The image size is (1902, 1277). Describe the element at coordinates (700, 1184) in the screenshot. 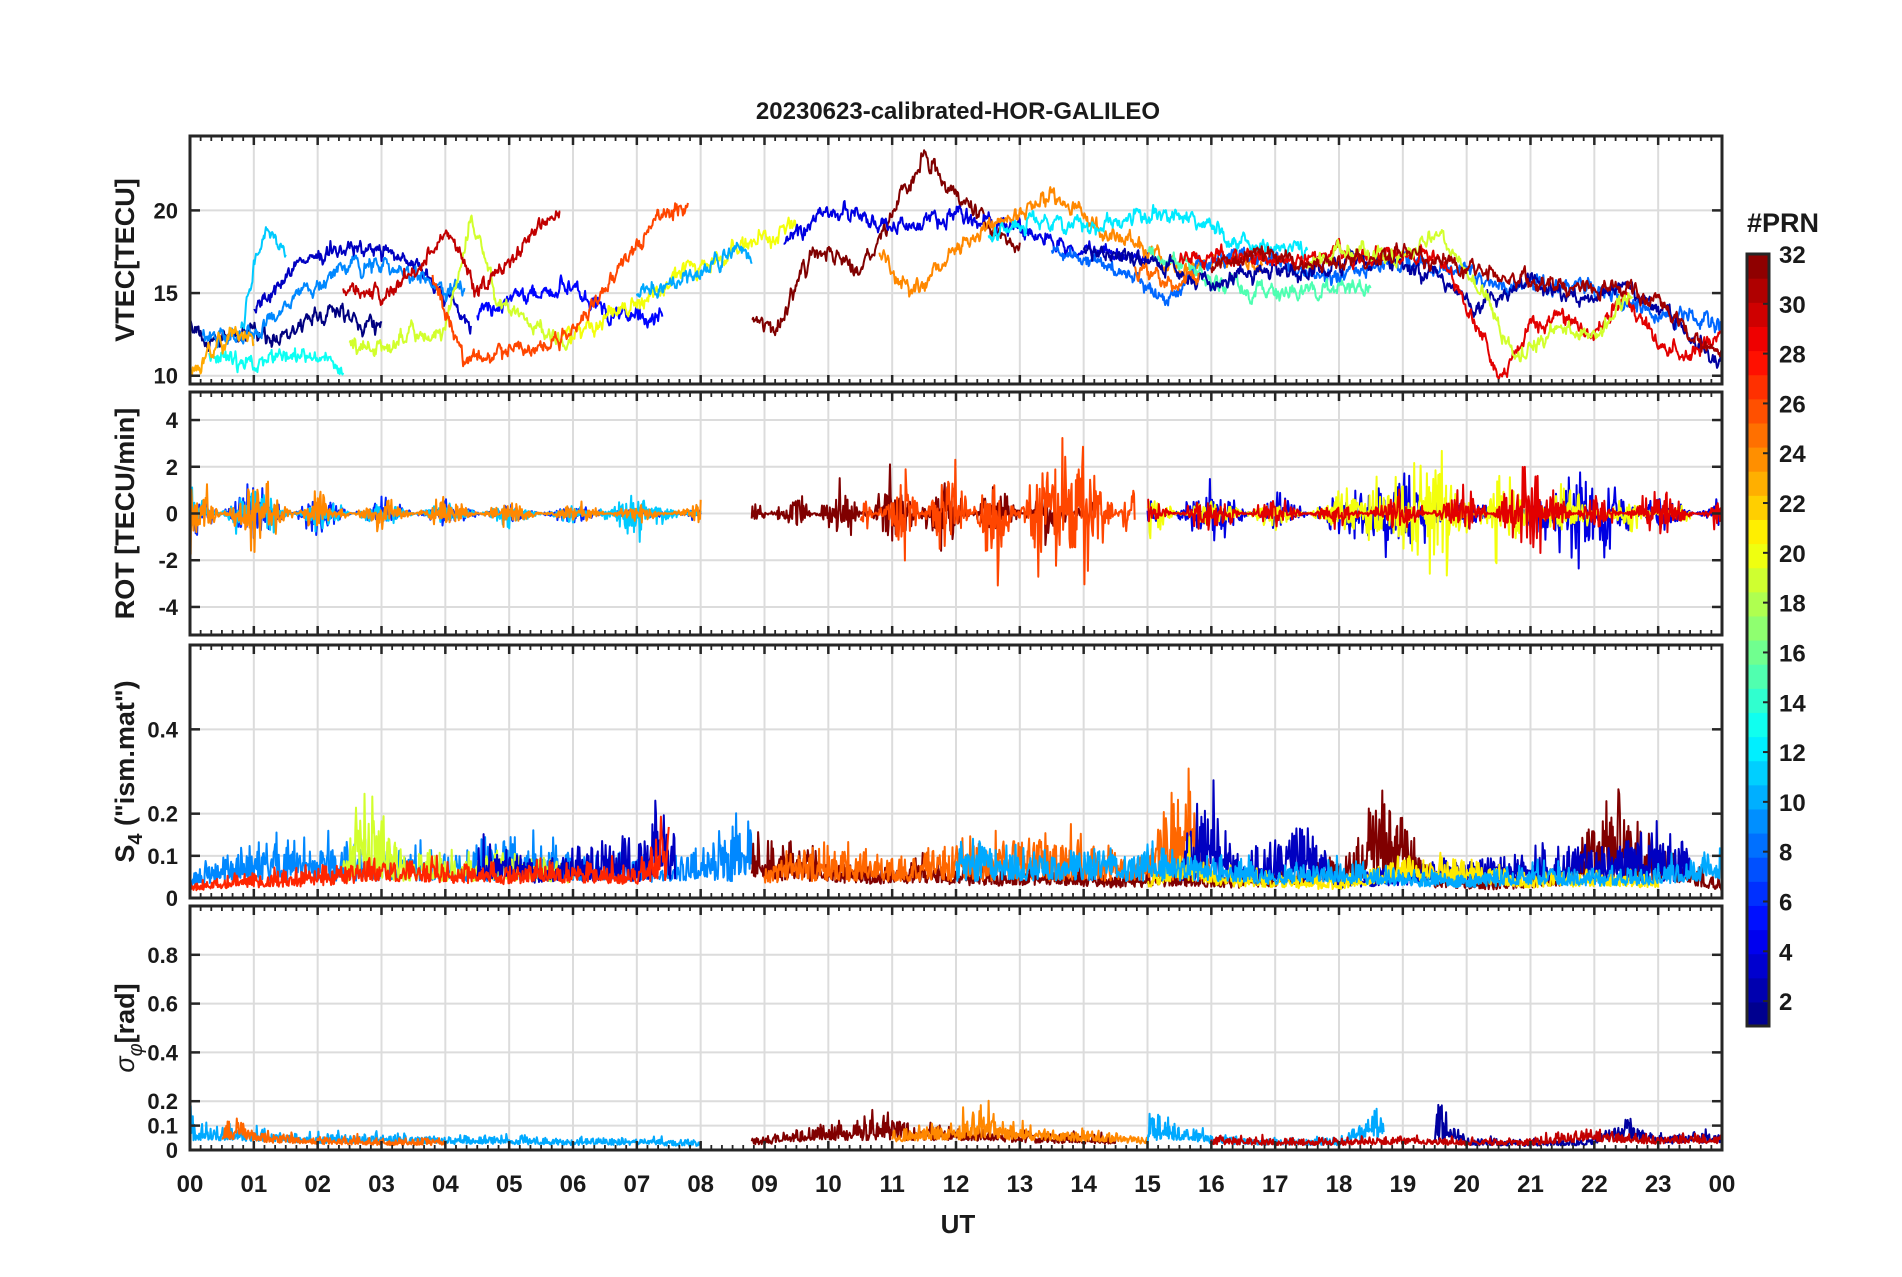

I see `x-tick-label: 08` at that location.